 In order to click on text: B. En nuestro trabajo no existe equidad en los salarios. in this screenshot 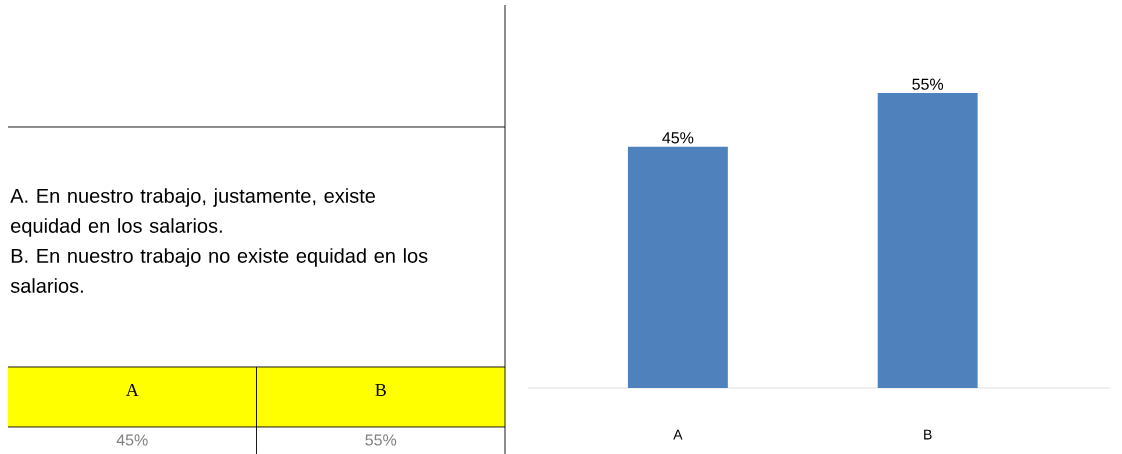, I will do `click(219, 270)`.